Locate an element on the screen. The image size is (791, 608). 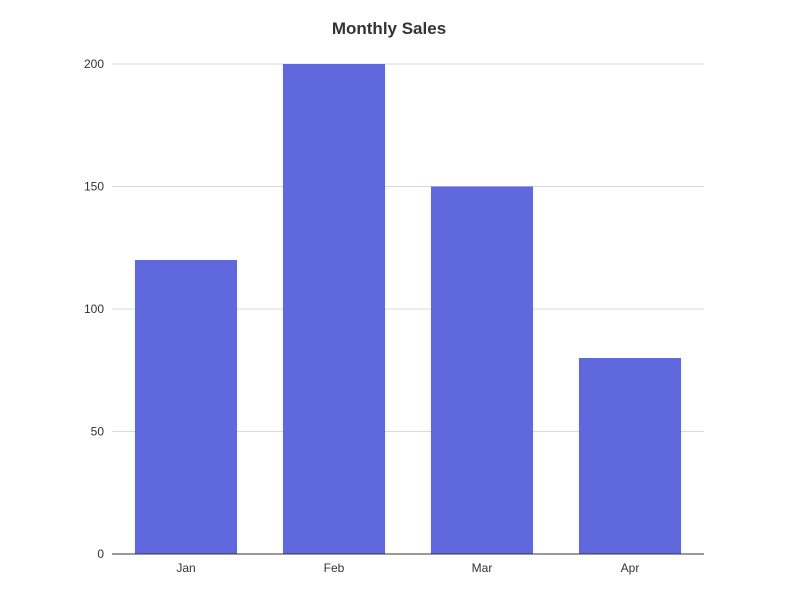
y-tick-label: 50 is located at coordinates (98, 432).